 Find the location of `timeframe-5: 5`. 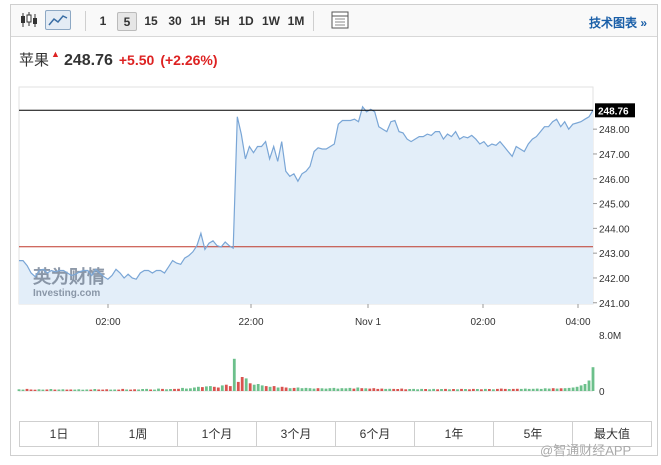

timeframe-5: 5 is located at coordinates (127, 21).